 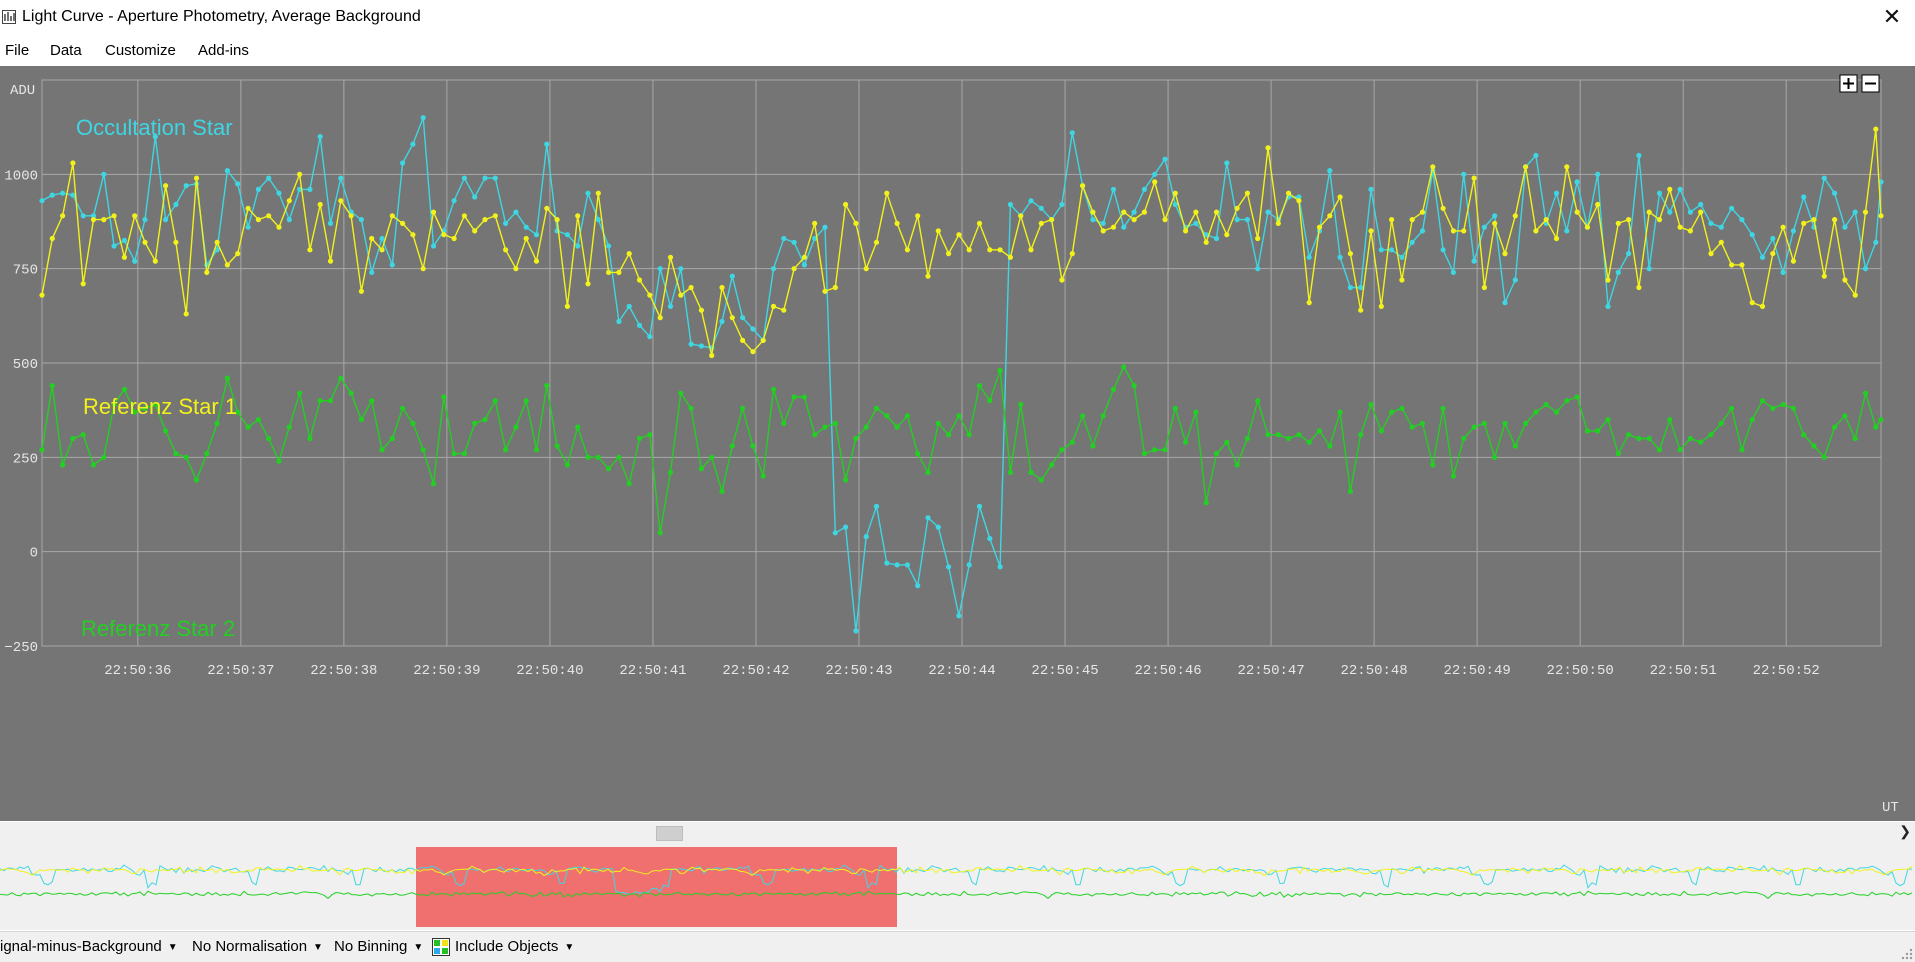 What do you see at coordinates (1905, 831) in the screenshot?
I see `scroll-right-arrow-icon: ❯` at bounding box center [1905, 831].